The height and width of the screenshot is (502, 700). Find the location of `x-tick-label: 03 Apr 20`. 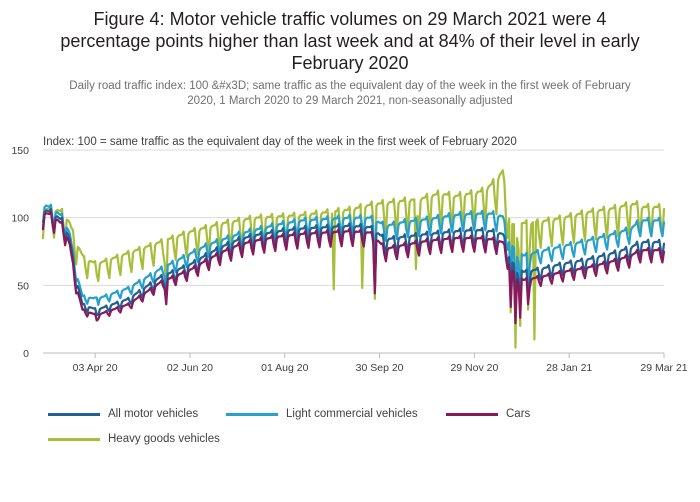

x-tick-label: 03 Apr 20 is located at coordinates (95, 368).